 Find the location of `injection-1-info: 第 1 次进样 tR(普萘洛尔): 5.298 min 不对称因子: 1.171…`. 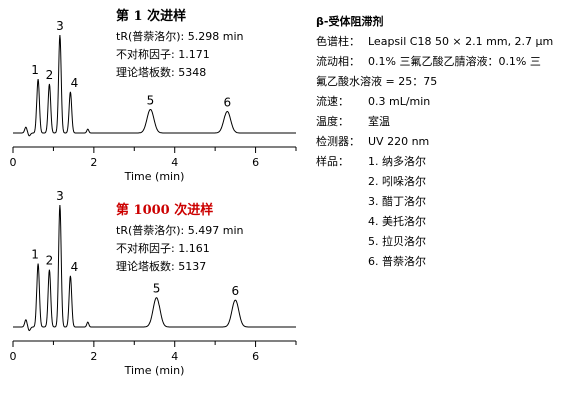

injection-1-info: 第 1 次进样 tR(普萘洛尔): 5.298 min 不对称因子: 1.171… is located at coordinates (179, 45).